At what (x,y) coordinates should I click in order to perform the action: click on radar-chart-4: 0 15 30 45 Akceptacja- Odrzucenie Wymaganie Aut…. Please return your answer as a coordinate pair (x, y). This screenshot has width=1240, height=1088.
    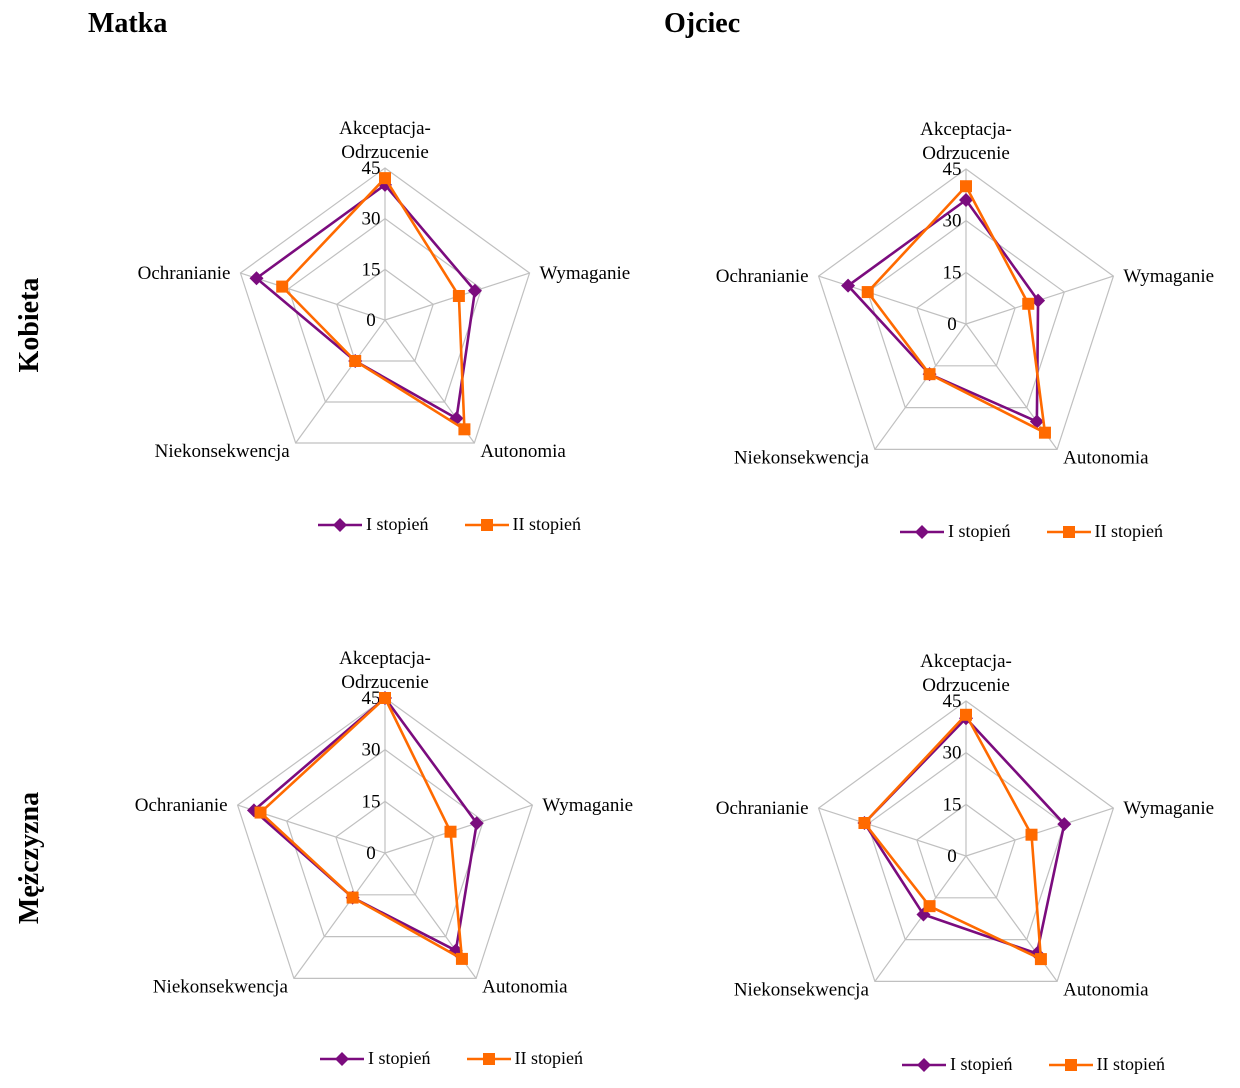
    Looking at the image, I should click on (965, 825).